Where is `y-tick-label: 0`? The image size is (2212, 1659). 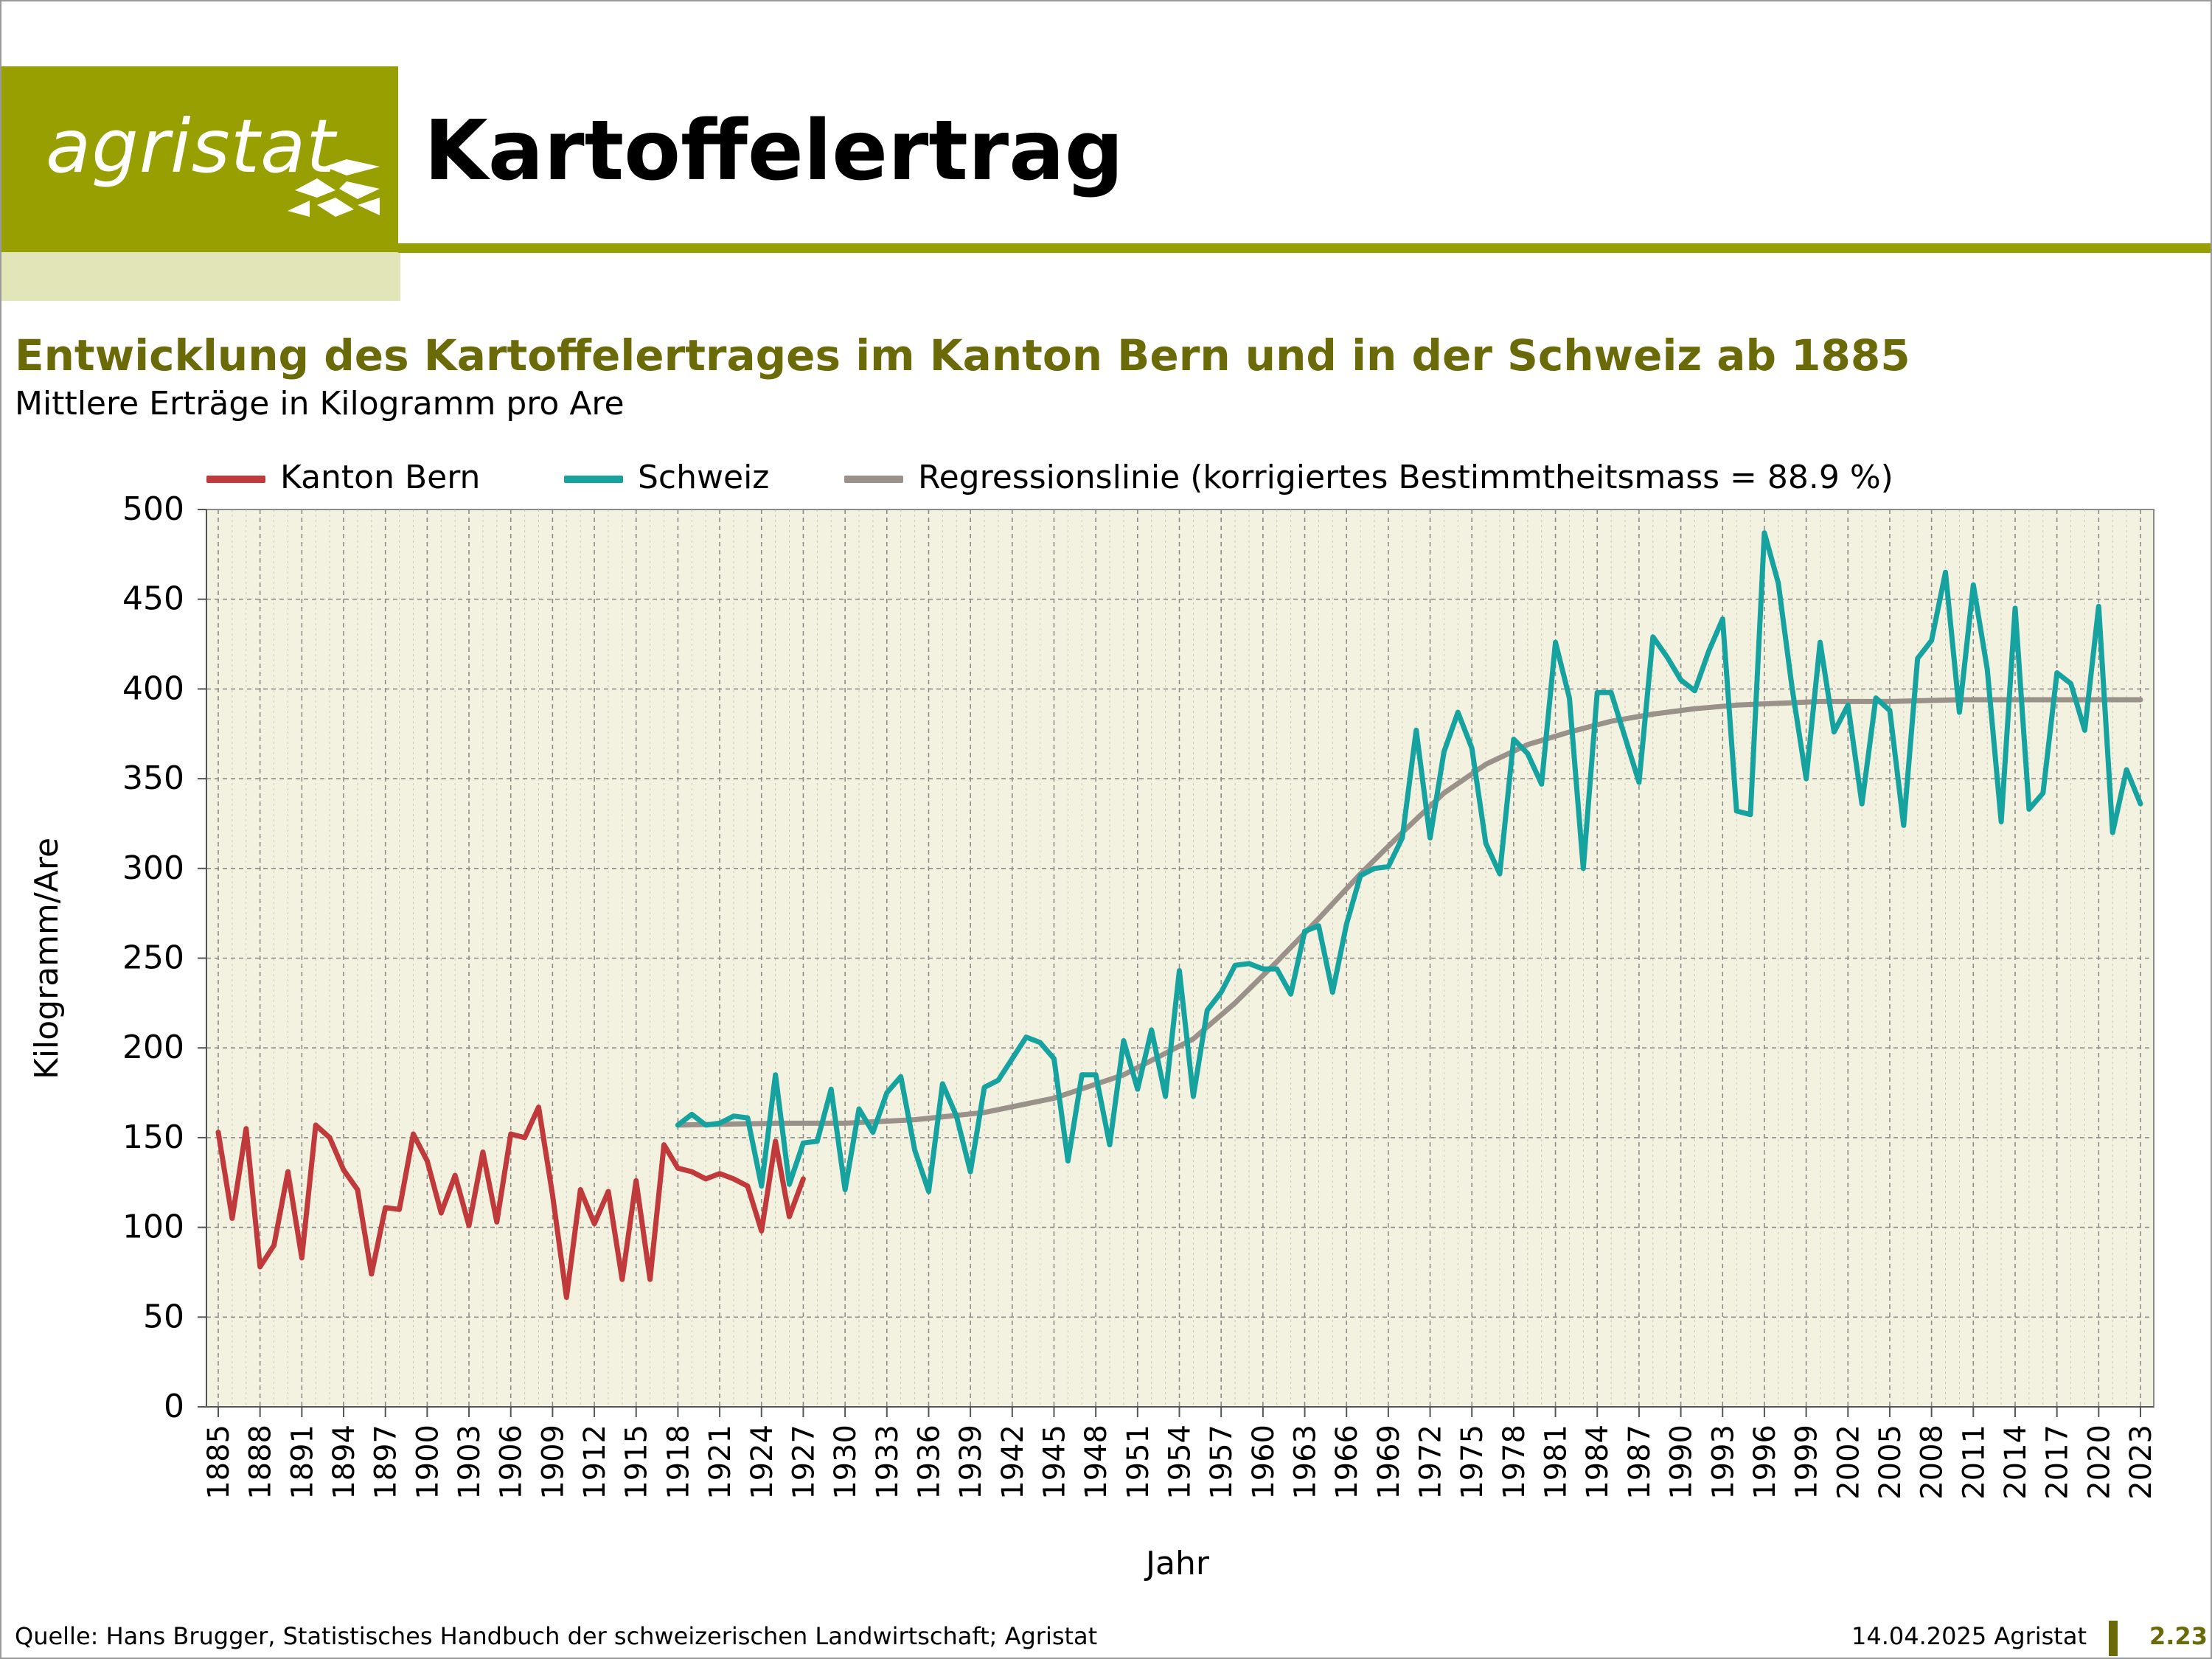
y-tick-label: 0 is located at coordinates (174, 1406).